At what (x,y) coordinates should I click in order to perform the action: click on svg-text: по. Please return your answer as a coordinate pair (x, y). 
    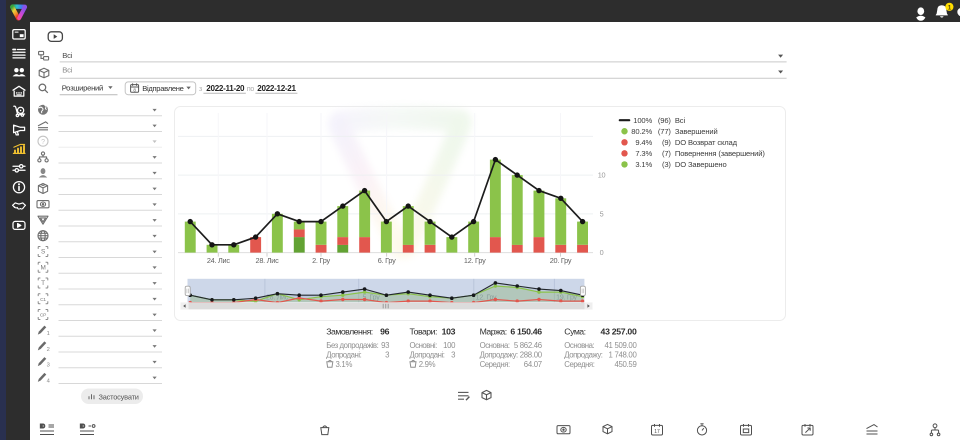
    Looking at the image, I should click on (251, 89).